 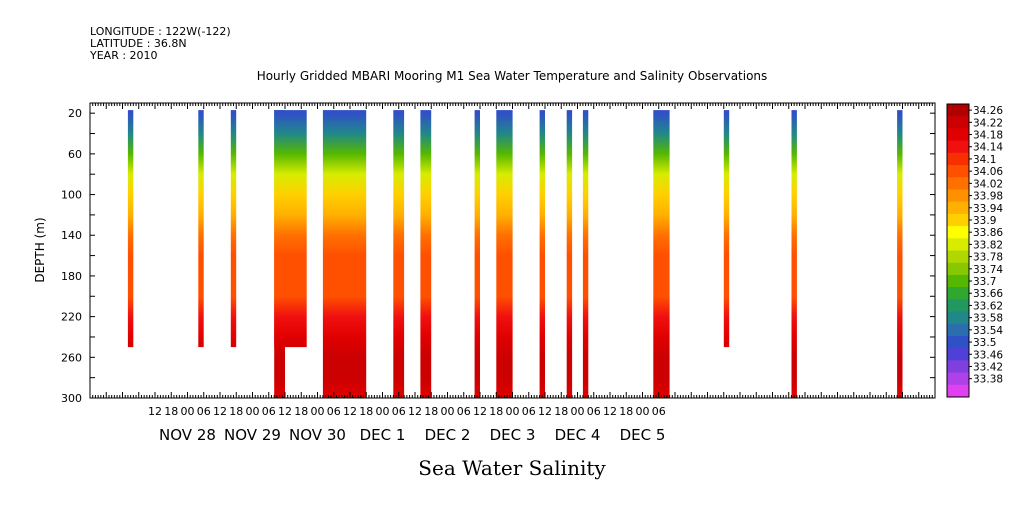 What do you see at coordinates (988, 111) in the screenshot?
I see `colorbar-label: 34.26` at bounding box center [988, 111].